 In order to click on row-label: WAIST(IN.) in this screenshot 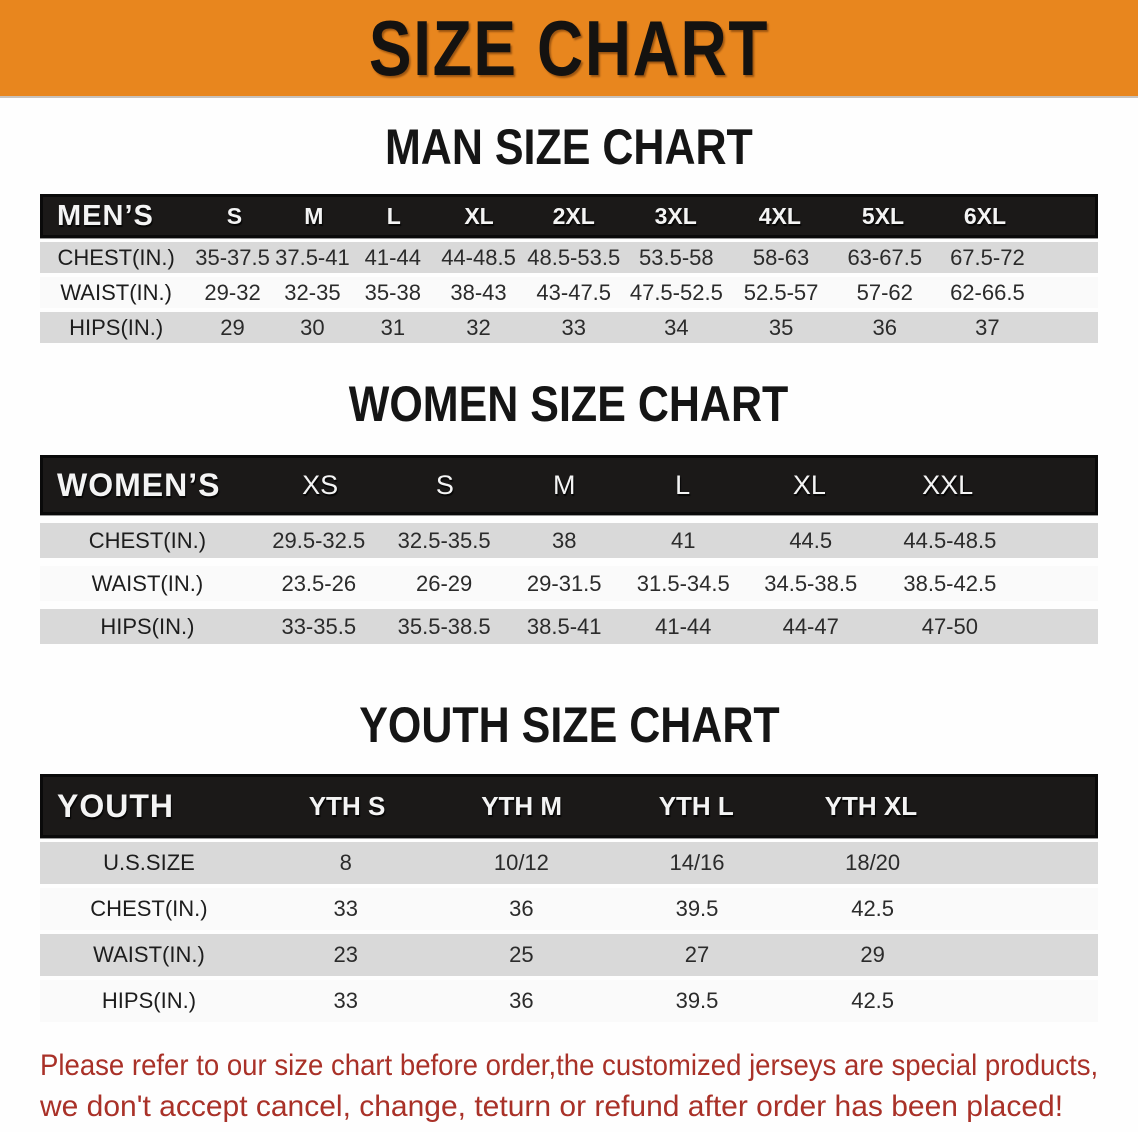, I will do `click(116, 292)`.